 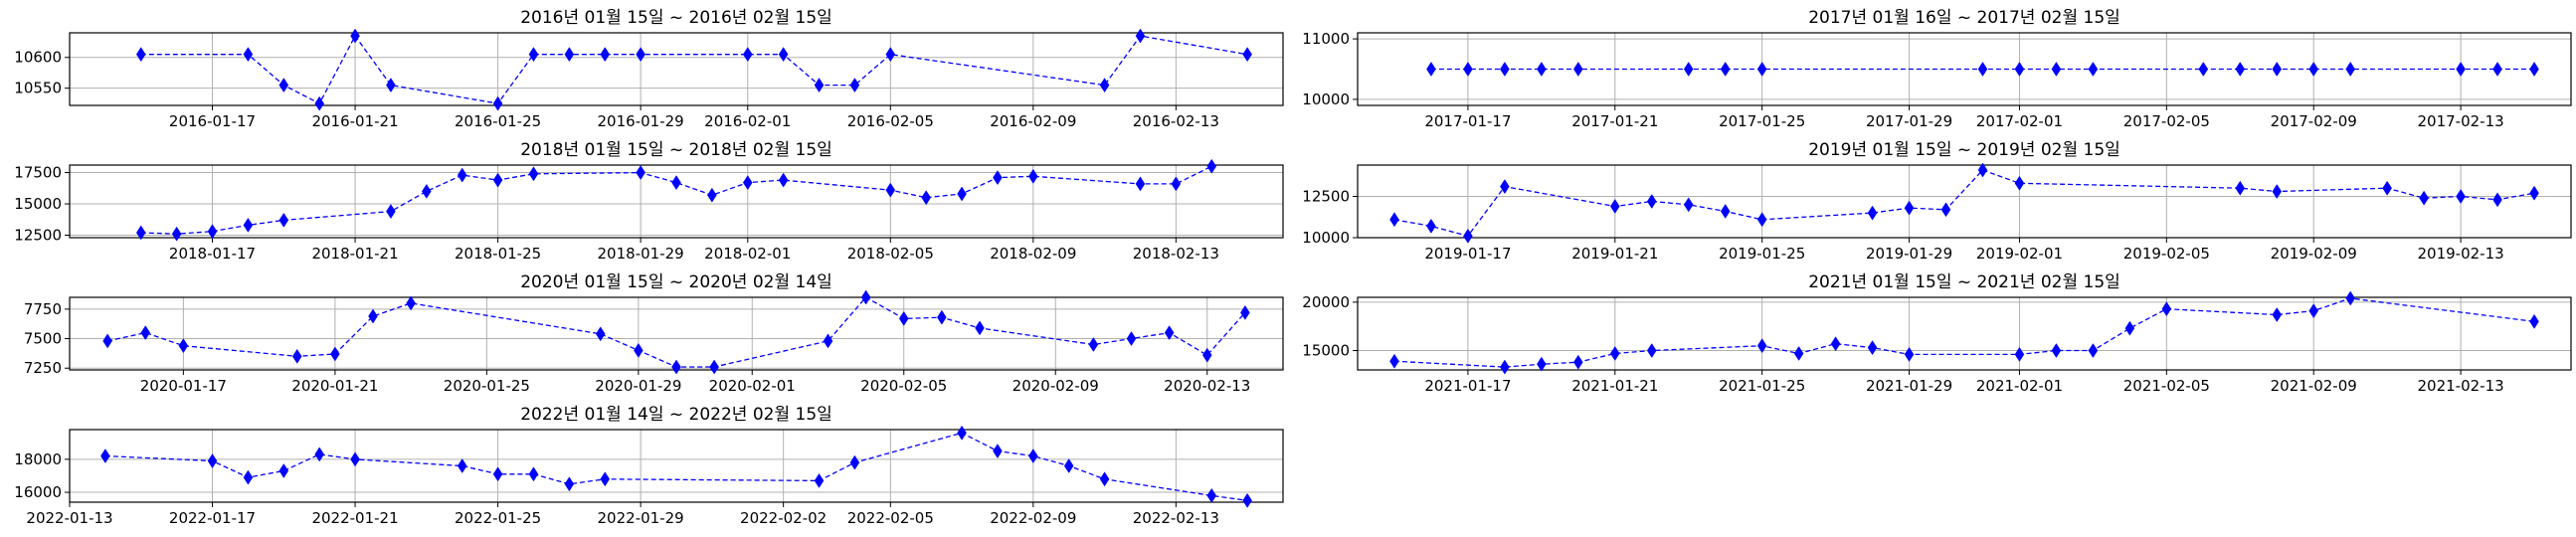 I want to click on x-tick-label: 2021-01-25, so click(x=1762, y=386).